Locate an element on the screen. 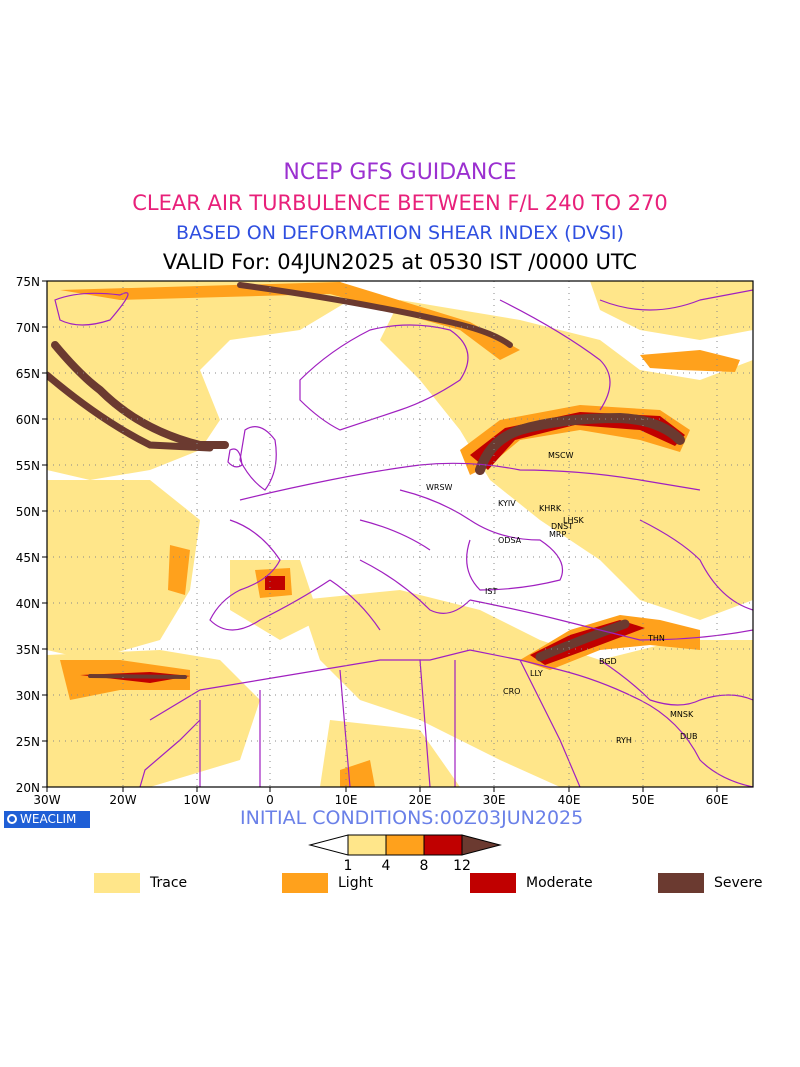 The height and width of the screenshot is (1067, 800). station-label: LLY is located at coordinates (536, 673).